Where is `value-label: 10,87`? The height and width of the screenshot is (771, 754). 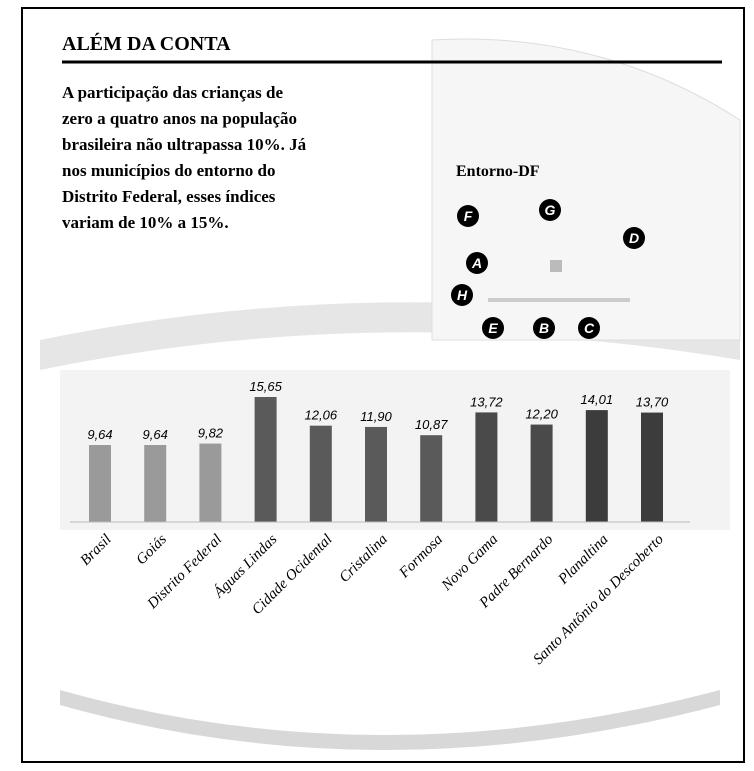 value-label: 10,87 is located at coordinates (431, 424).